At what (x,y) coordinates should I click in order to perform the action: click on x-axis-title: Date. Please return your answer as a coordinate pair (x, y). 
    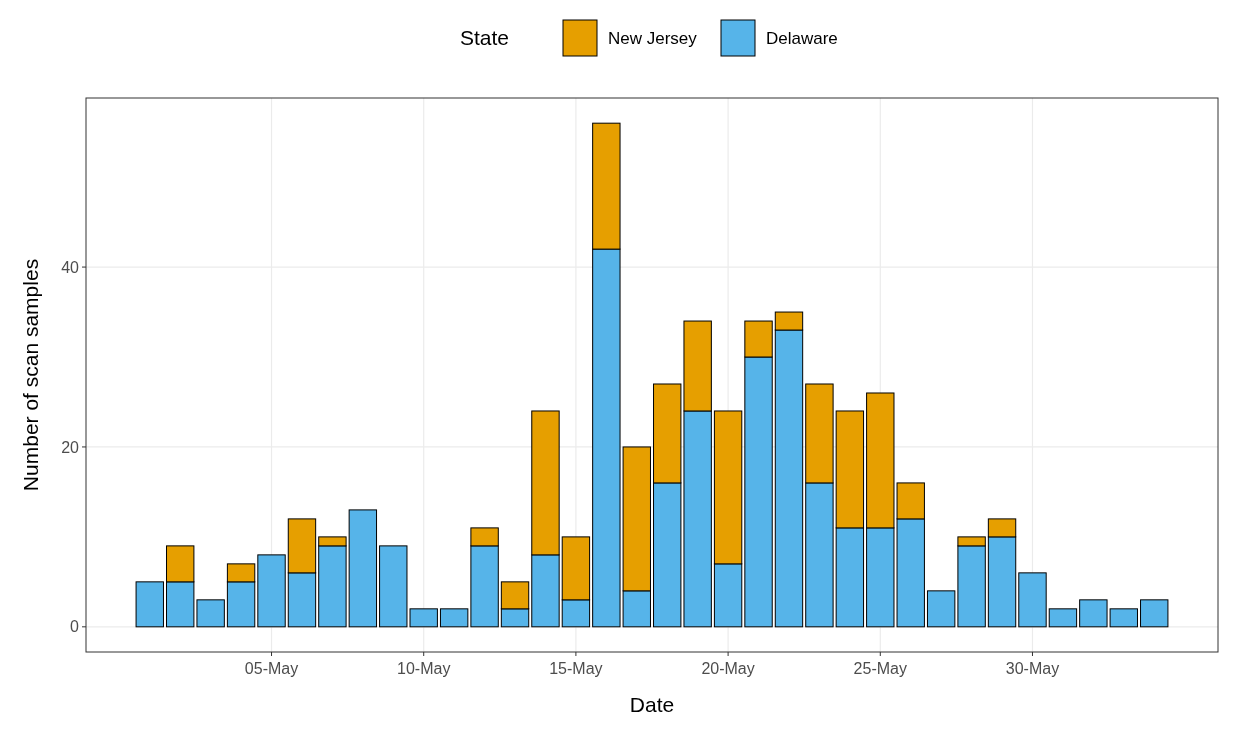
    Looking at the image, I should click on (652, 704).